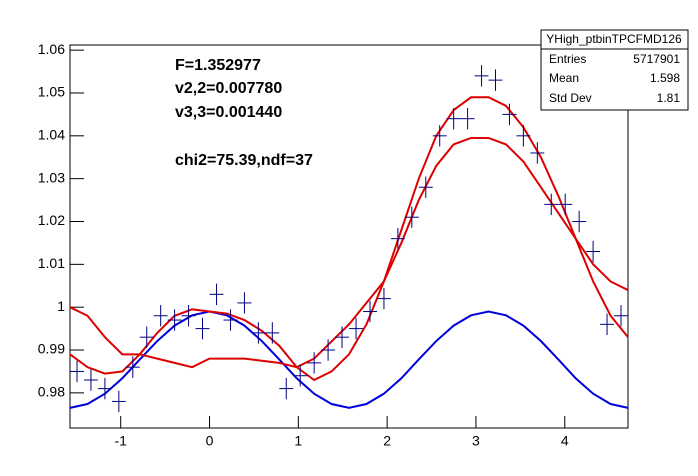 The image size is (698, 476). What do you see at coordinates (298, 441) in the screenshot?
I see `x-tick-label: 1` at bounding box center [298, 441].